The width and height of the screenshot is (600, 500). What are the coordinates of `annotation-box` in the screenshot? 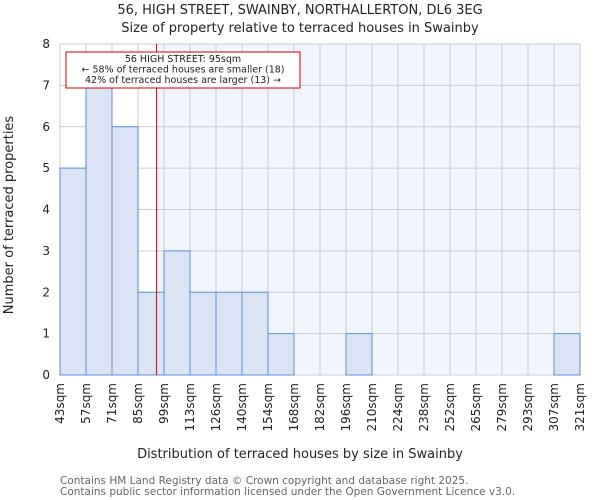 It's located at (183, 70).